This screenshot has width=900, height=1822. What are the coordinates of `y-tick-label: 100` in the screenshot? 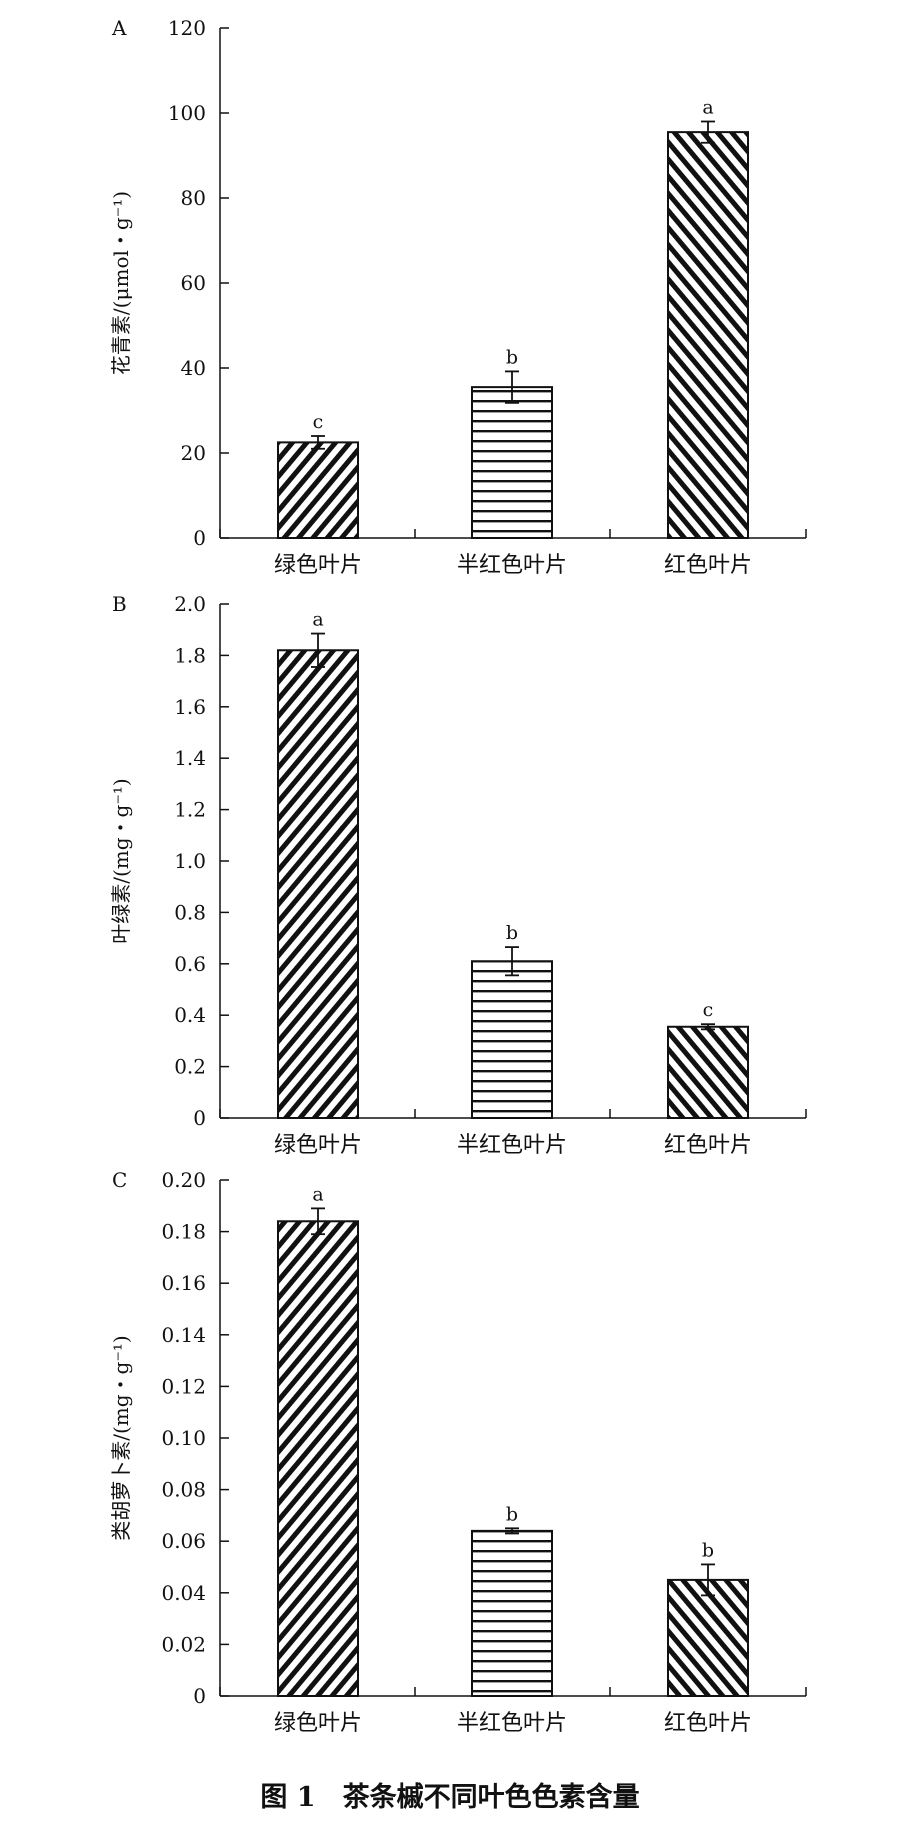 It's located at (187, 113).